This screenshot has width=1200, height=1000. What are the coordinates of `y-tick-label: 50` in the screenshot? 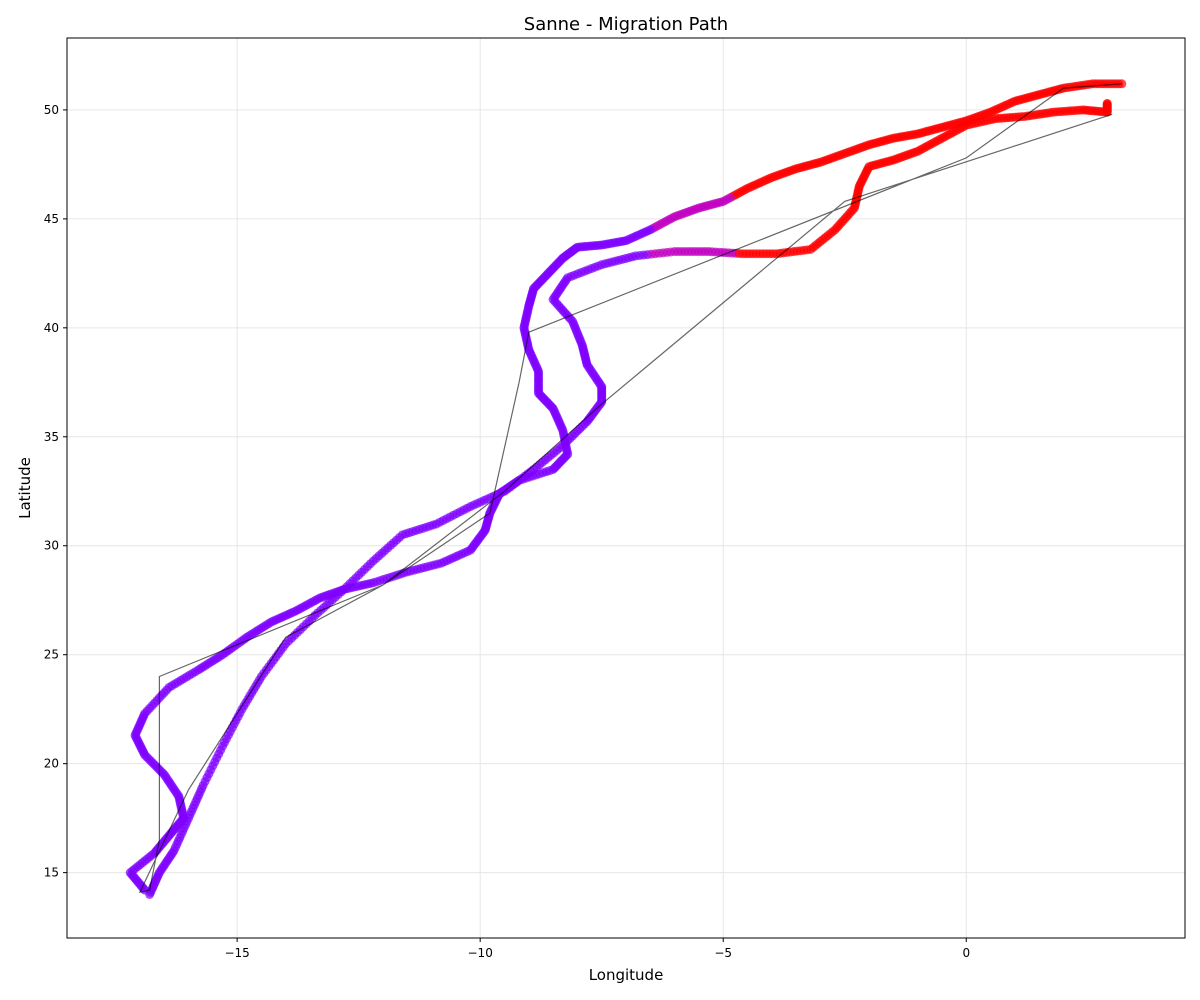 It's located at (51, 110).